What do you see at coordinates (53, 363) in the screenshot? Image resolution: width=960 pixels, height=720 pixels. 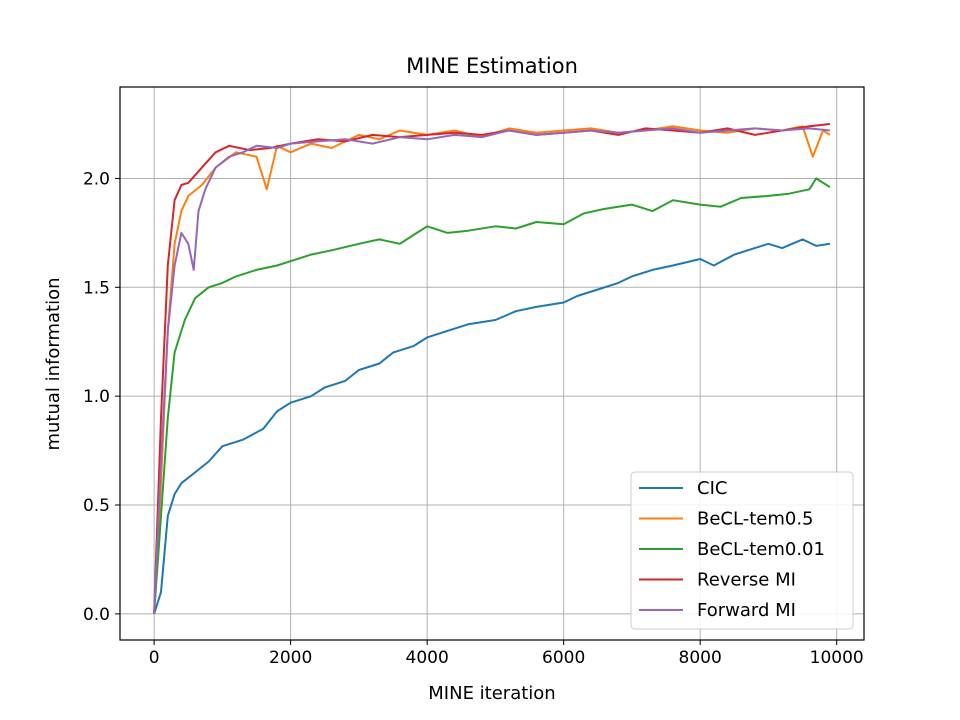 I see `y-axis-label: mutual information` at bounding box center [53, 363].